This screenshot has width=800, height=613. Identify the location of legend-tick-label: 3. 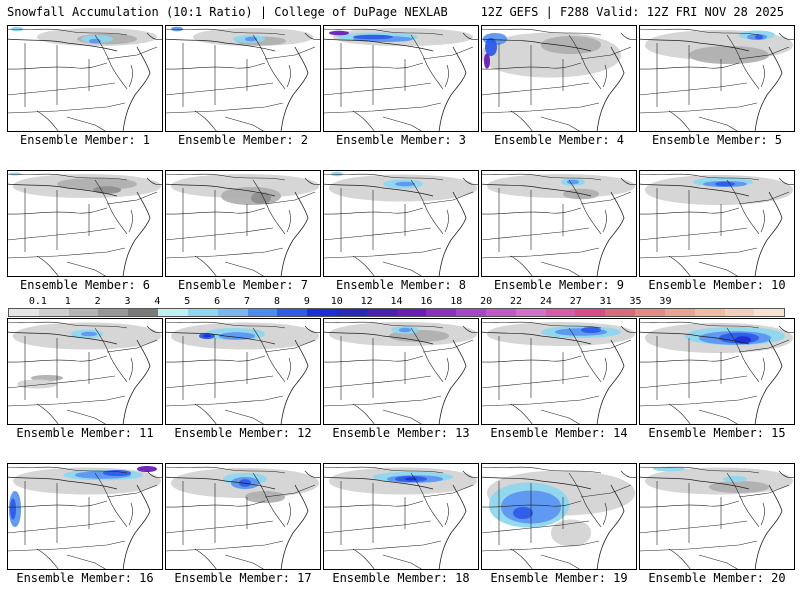
(127, 301).